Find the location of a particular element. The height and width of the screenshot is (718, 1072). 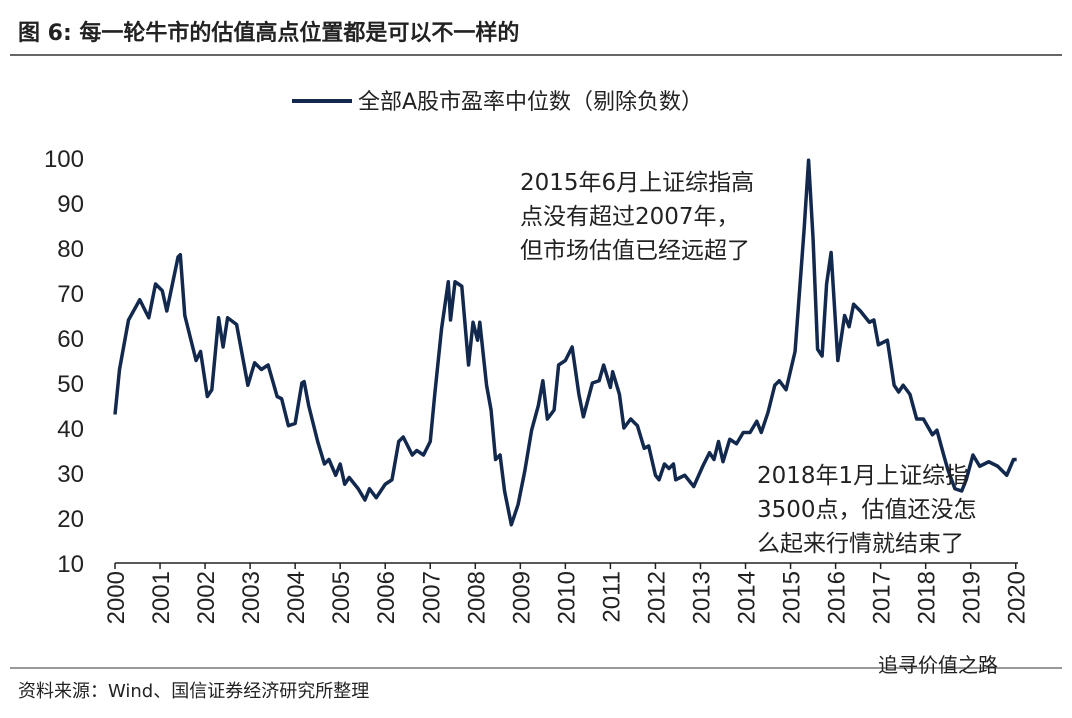

chart-title: 图 6: 每一轮牛市的估值高点位置都是可以不一样的 is located at coordinates (268, 33).